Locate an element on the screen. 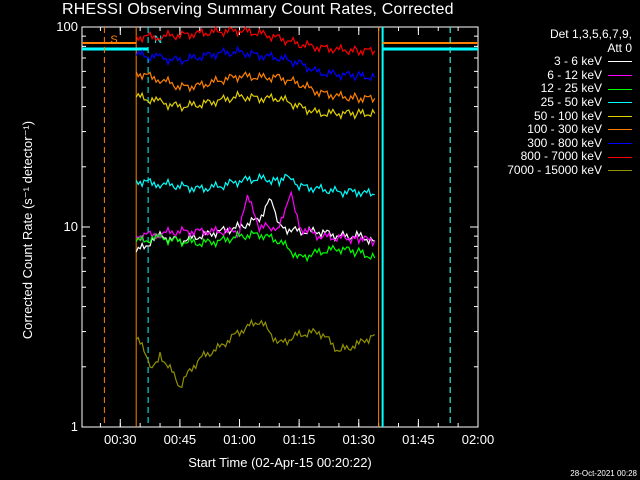  x-tick-label: 00:30 is located at coordinates (120, 439).